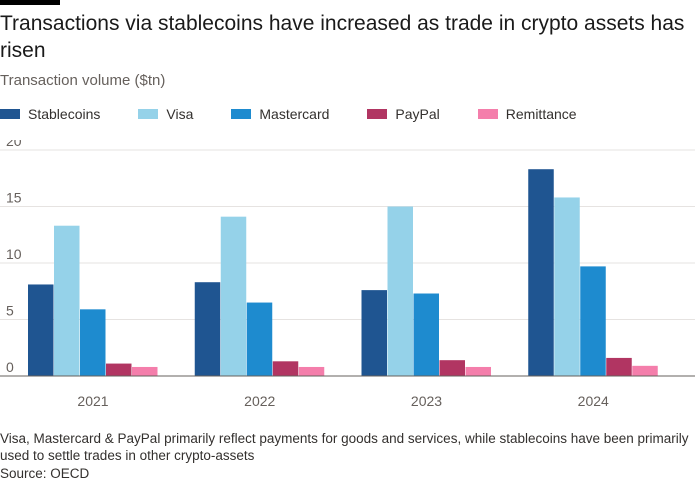  Describe the element at coordinates (14, 144) in the screenshot. I see `y-tick-label: 20` at that location.